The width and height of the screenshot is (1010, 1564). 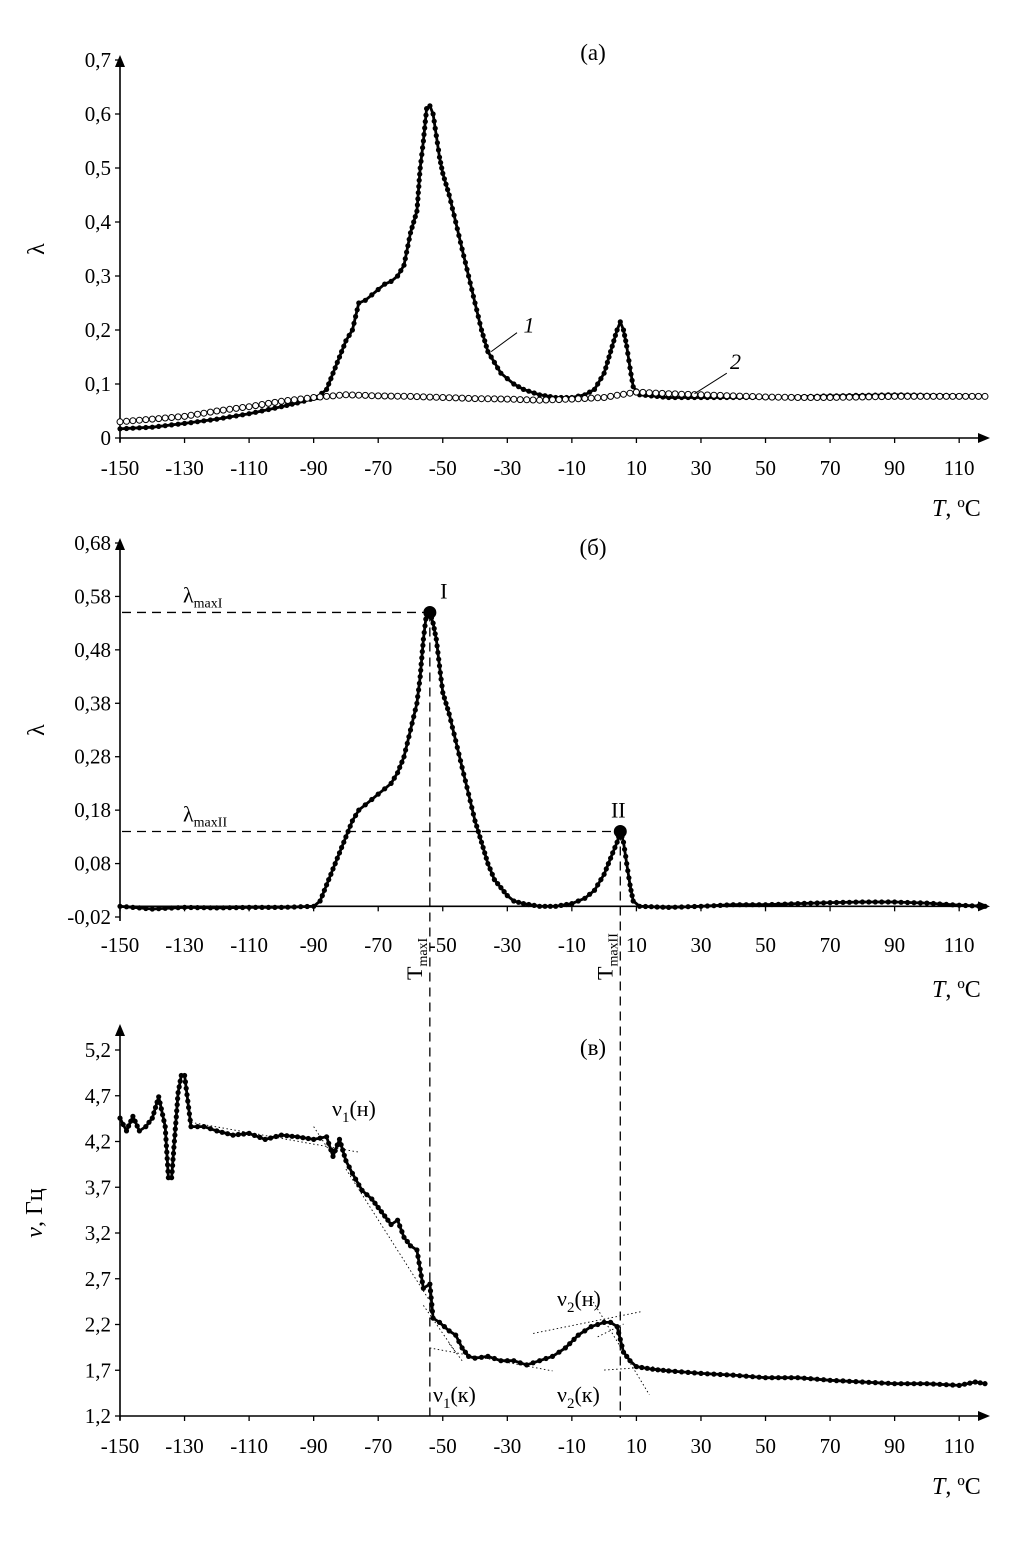 I want to click on x-tick-label: -110, so click(x=249, y=1446).